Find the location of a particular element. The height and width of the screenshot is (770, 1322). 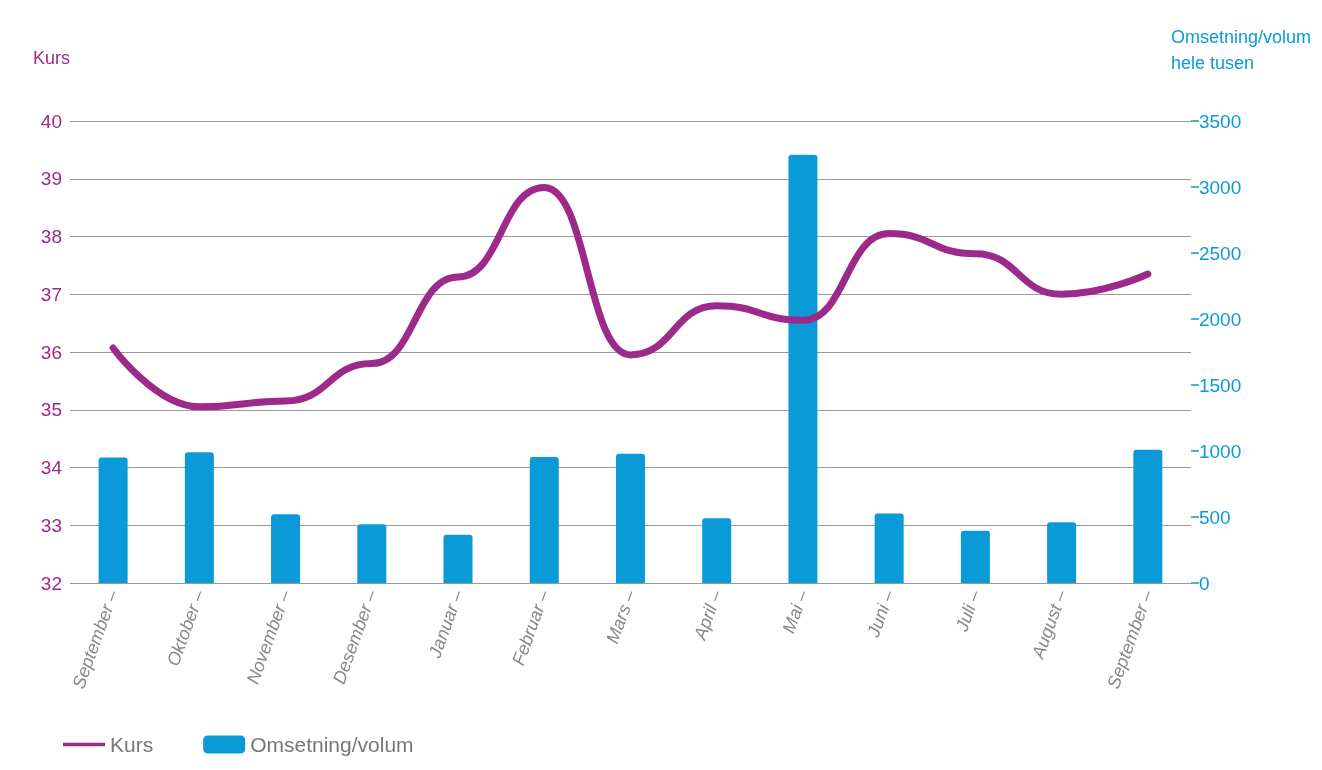

legend-label: Kurs is located at coordinates (132, 744).